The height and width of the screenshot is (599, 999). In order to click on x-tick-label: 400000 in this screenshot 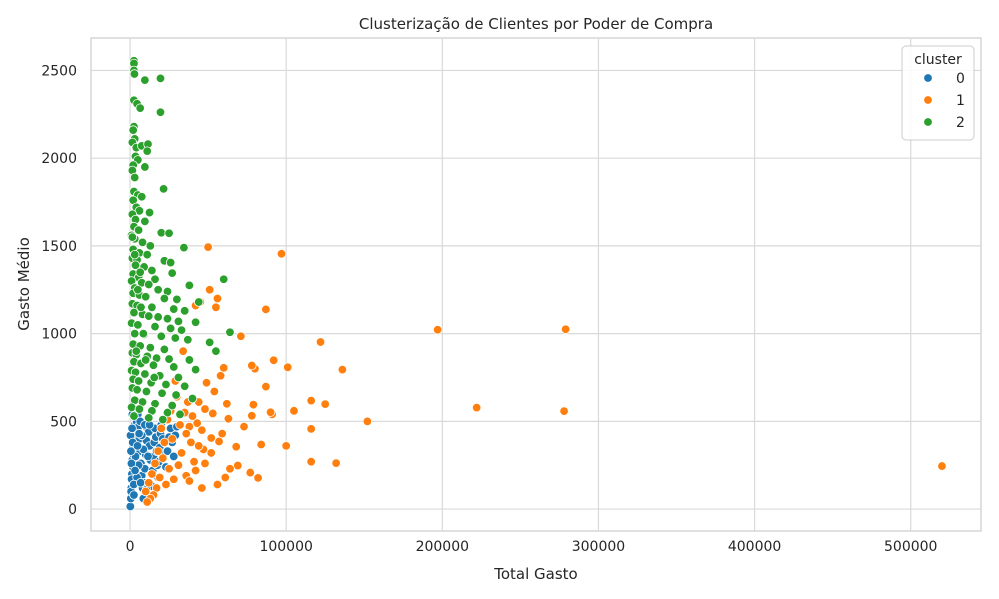, I will do `click(754, 547)`.